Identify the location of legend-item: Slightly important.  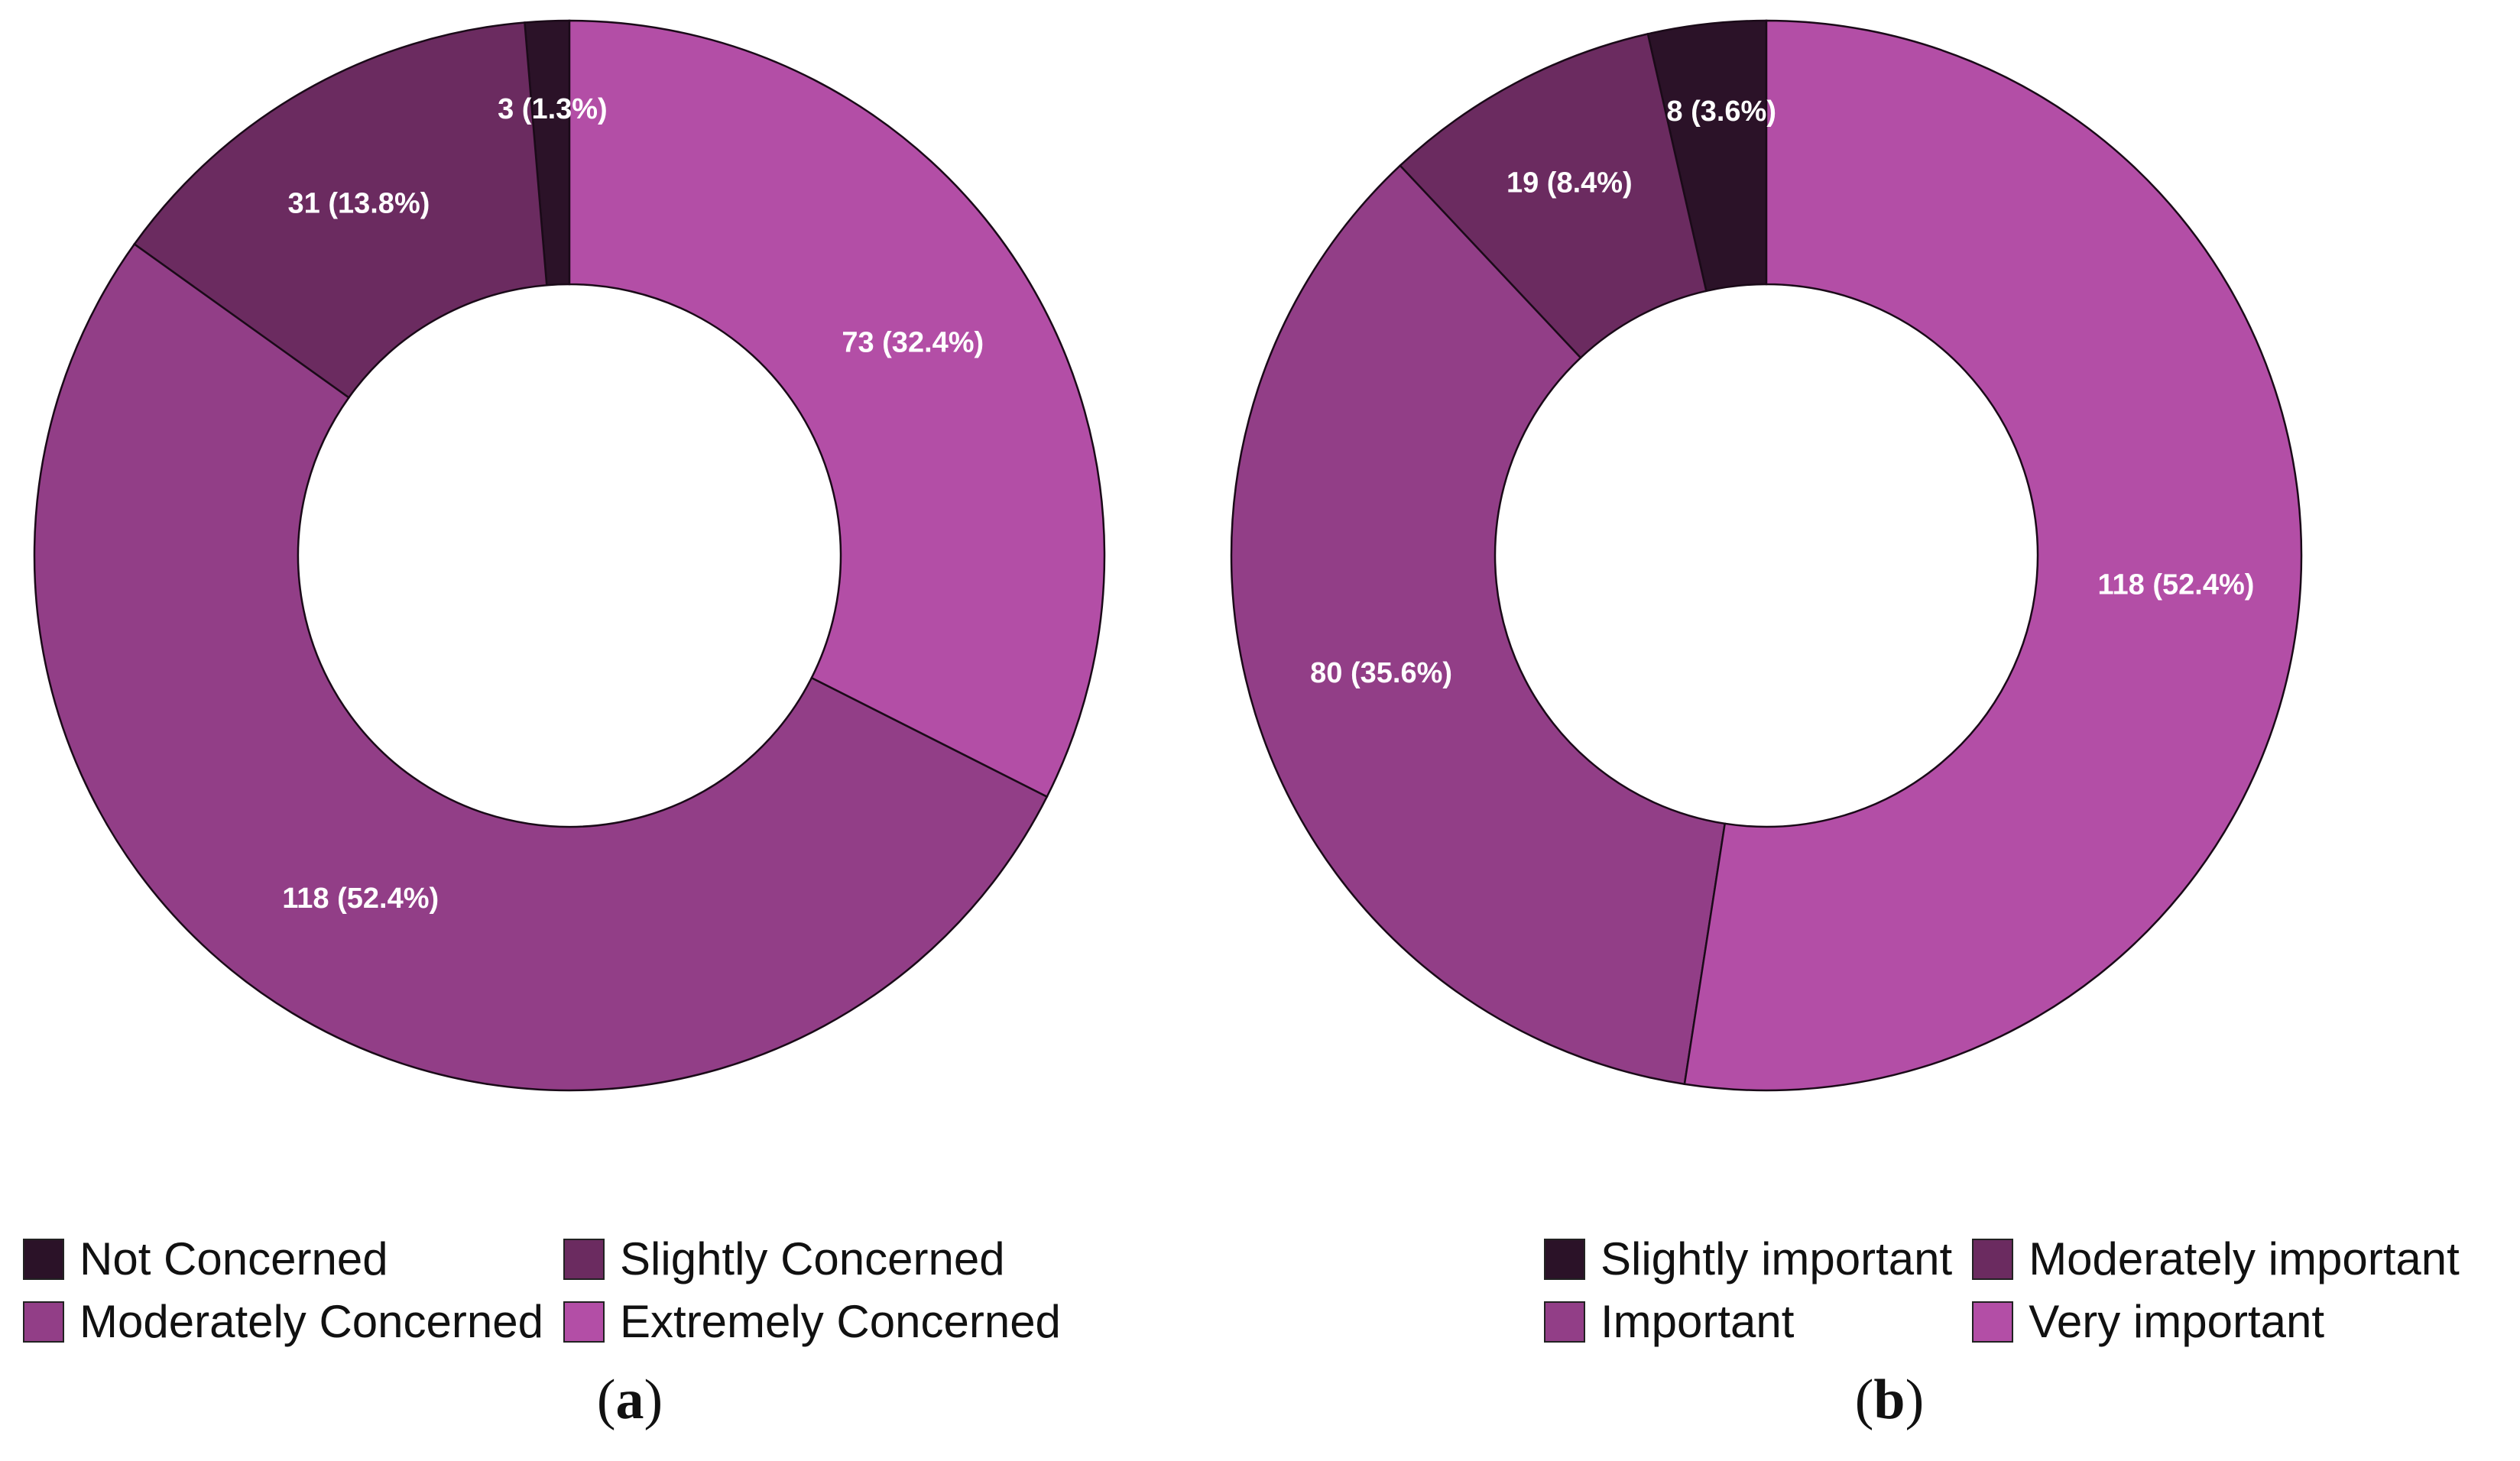
(1748, 1259).